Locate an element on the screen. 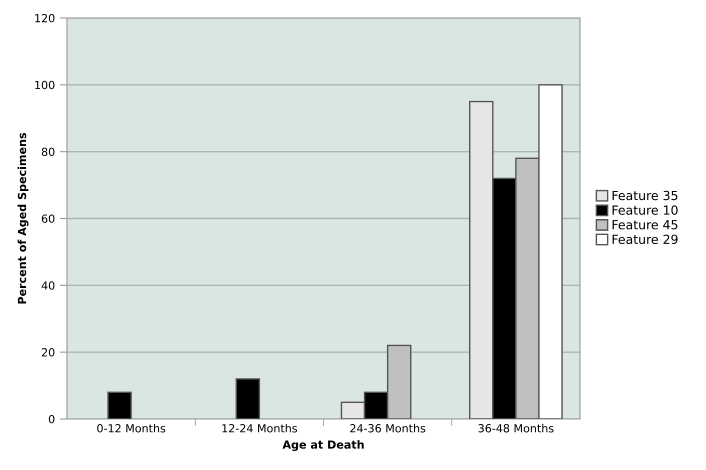  x-tick-label: 36-48 Months is located at coordinates (516, 428).